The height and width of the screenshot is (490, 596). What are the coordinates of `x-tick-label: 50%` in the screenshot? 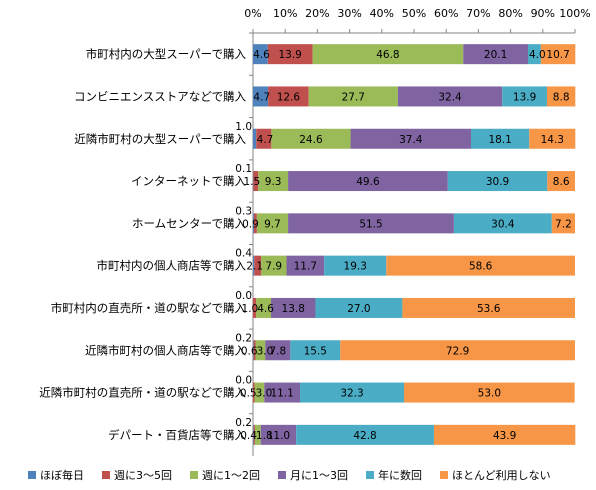 It's located at (414, 13).